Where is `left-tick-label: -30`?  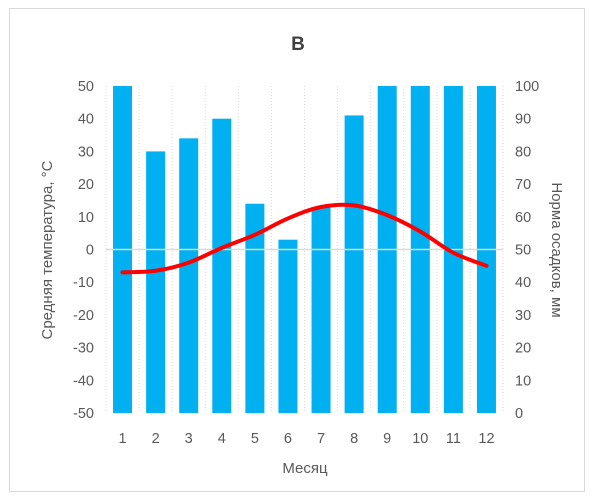
left-tick-label: -30 is located at coordinates (83, 349).